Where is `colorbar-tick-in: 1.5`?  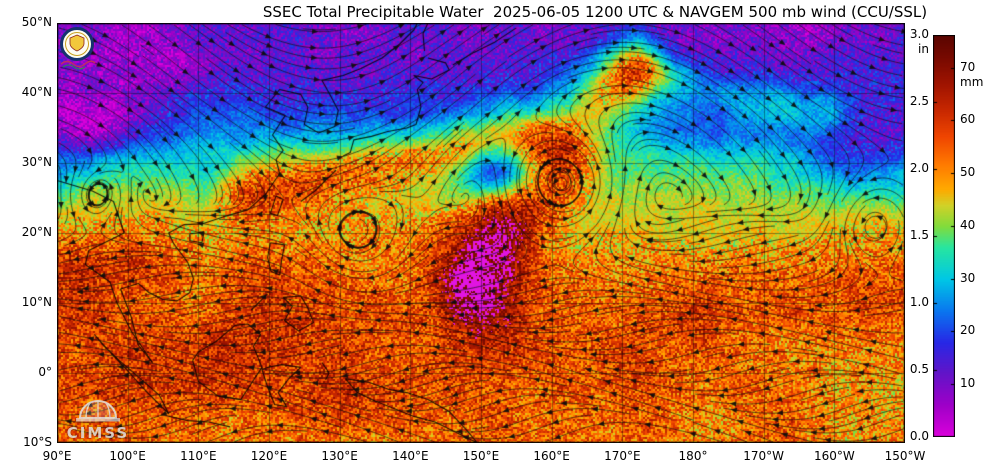
colorbar-tick-in: 1.5 is located at coordinates (919, 235).